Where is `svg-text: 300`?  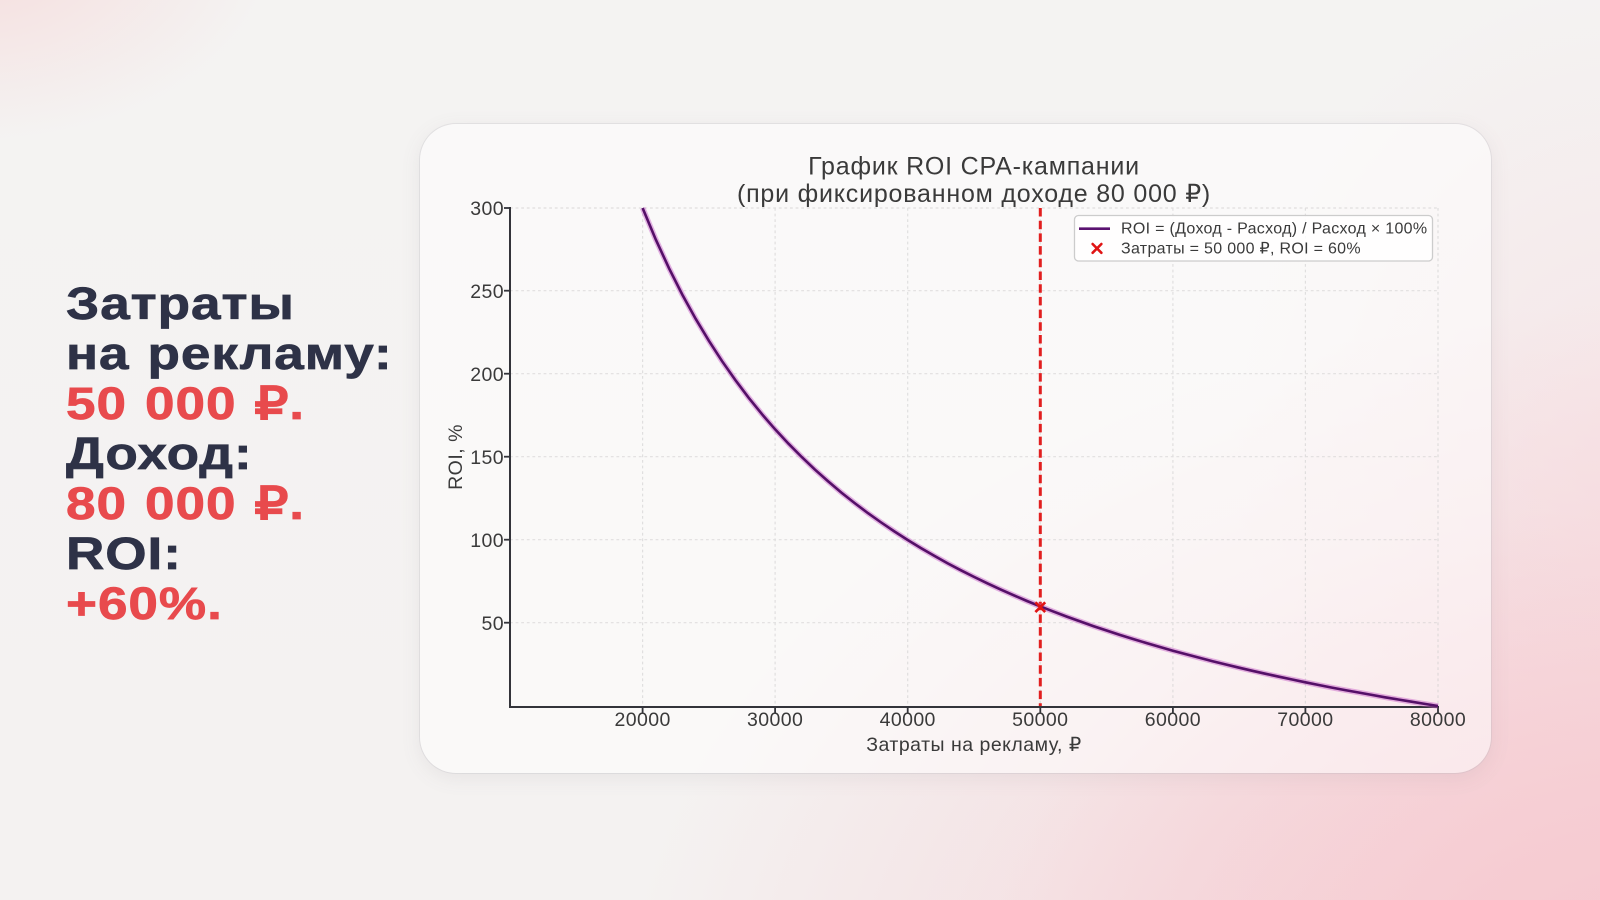
svg-text: 300 is located at coordinates (487, 209).